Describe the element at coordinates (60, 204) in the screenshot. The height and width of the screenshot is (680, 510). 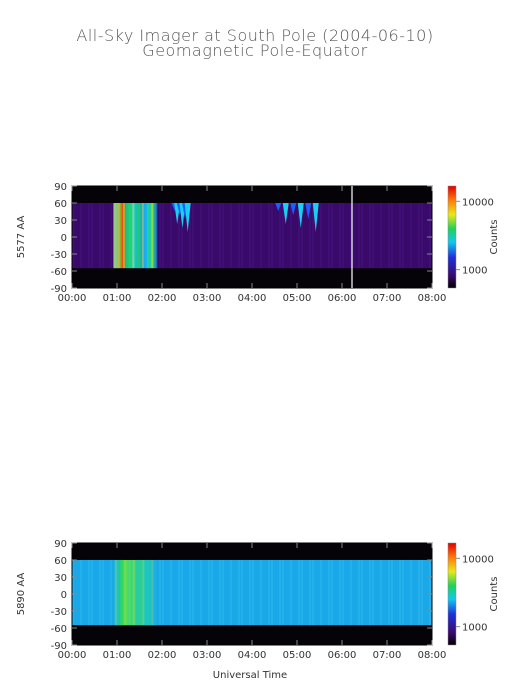
I see `y-tick-label: 60` at that location.